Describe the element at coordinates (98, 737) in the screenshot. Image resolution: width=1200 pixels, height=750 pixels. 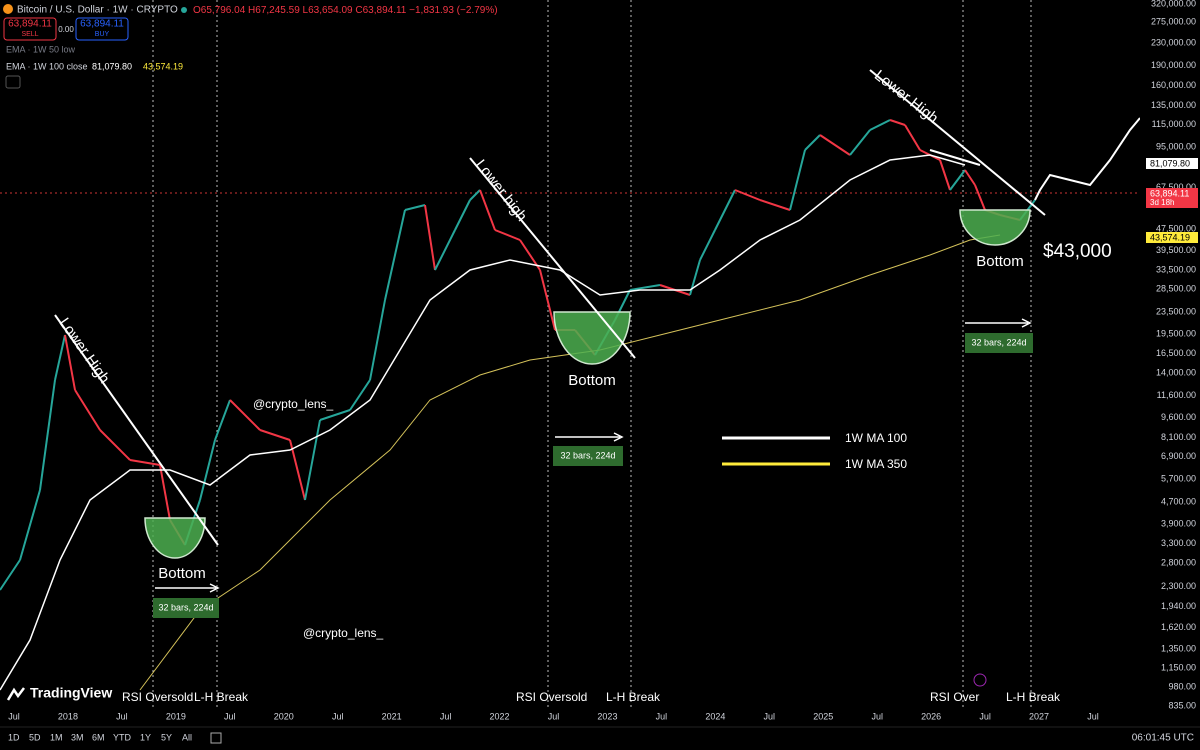
I see `range-button: 6M` at that location.